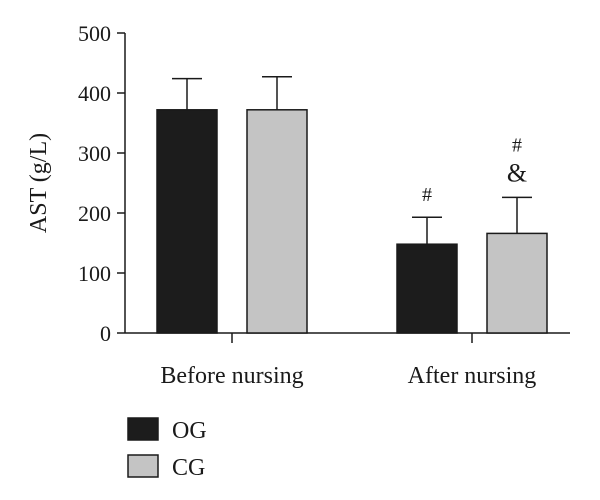  I want to click on y-tick-label: 200, so click(94, 213).